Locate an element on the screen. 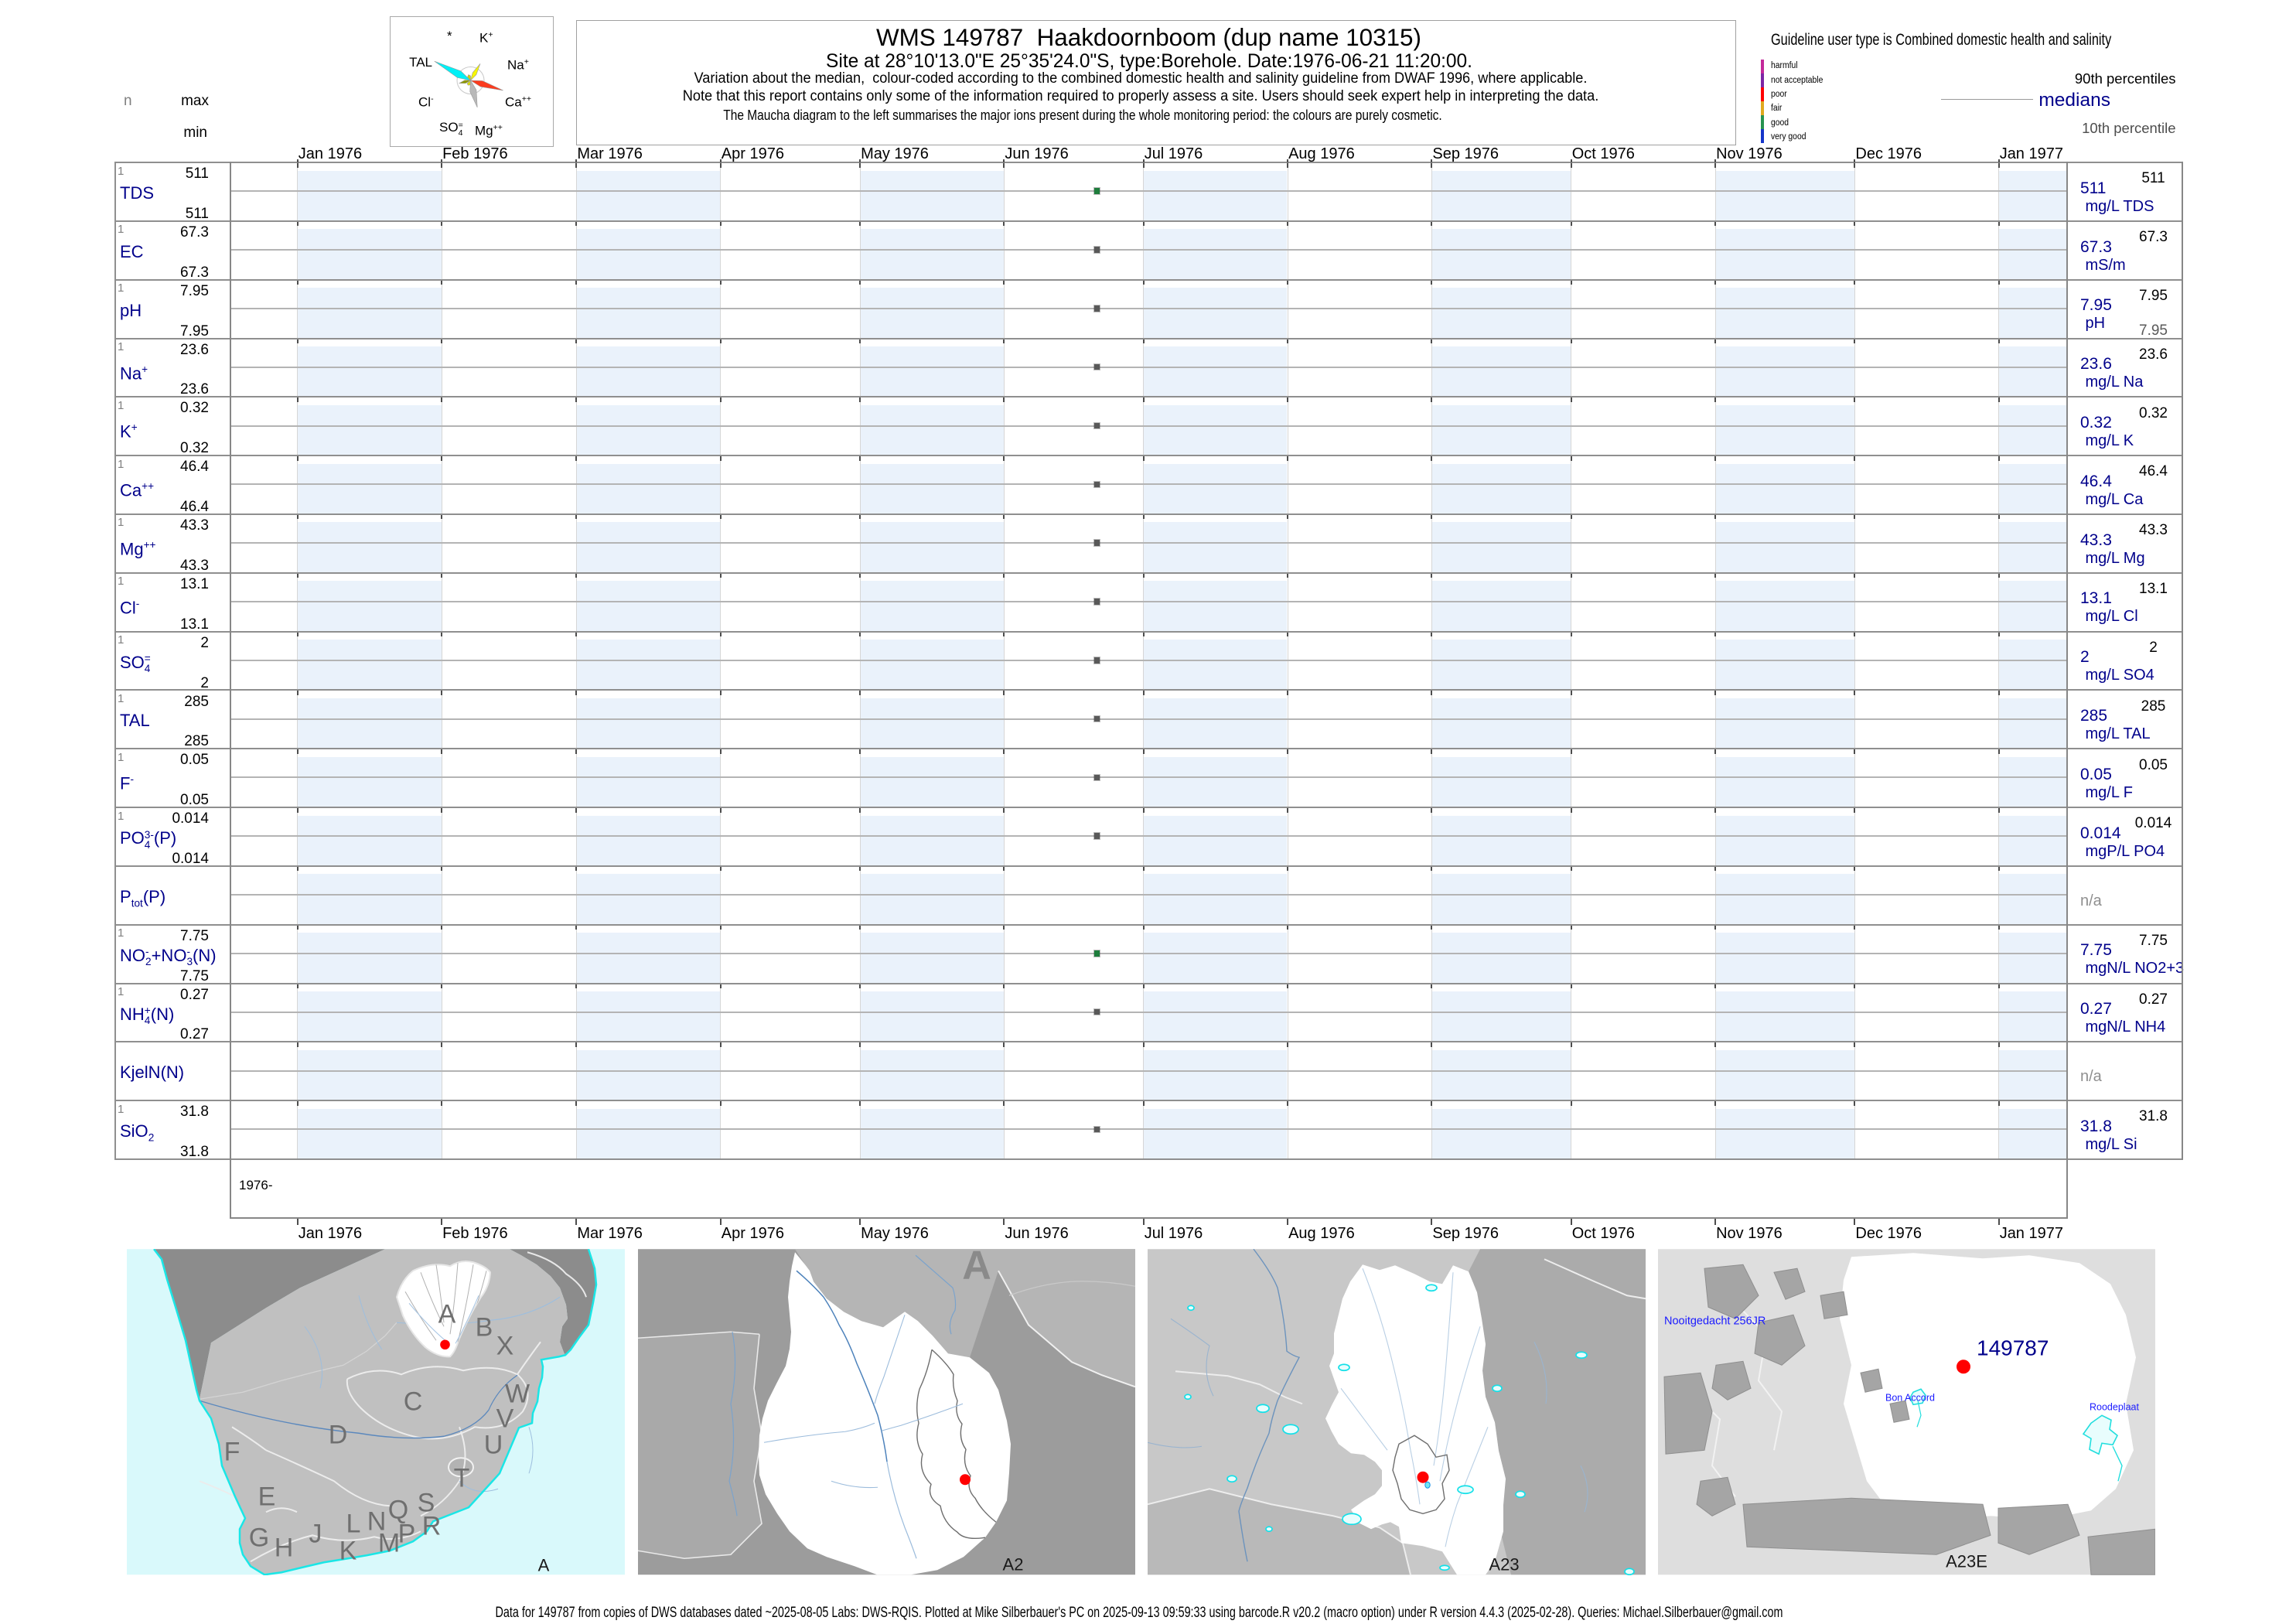 The width and height of the screenshot is (2296, 1624). svg-text: S is located at coordinates (426, 1502).